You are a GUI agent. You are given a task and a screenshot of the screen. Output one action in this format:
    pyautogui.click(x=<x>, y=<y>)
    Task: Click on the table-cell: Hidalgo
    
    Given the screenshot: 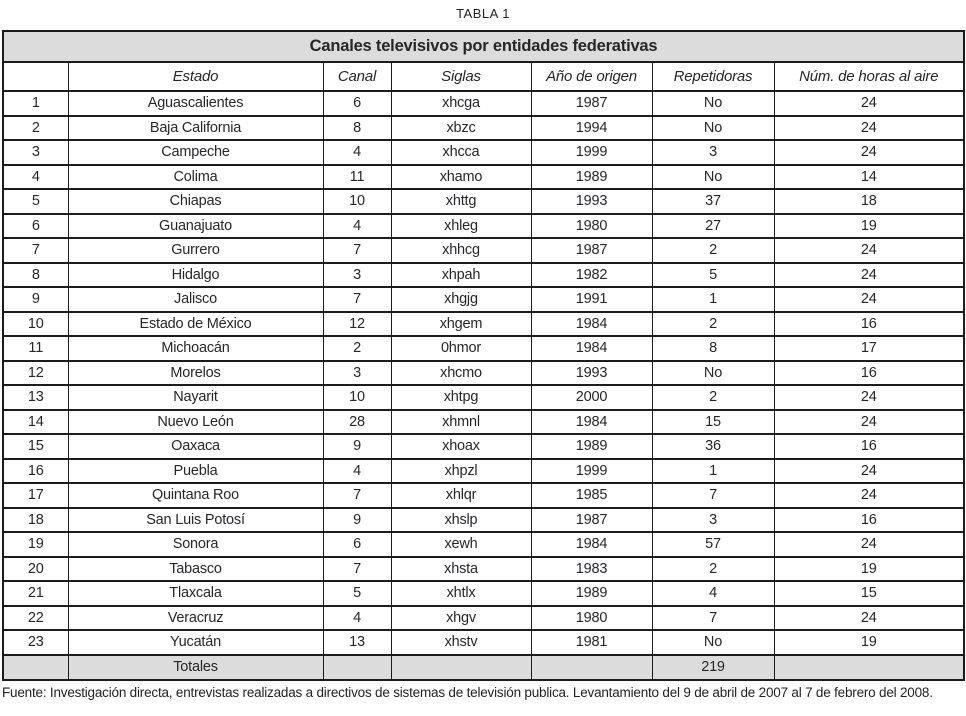 What is the action you would take?
    pyautogui.click(x=195, y=274)
    